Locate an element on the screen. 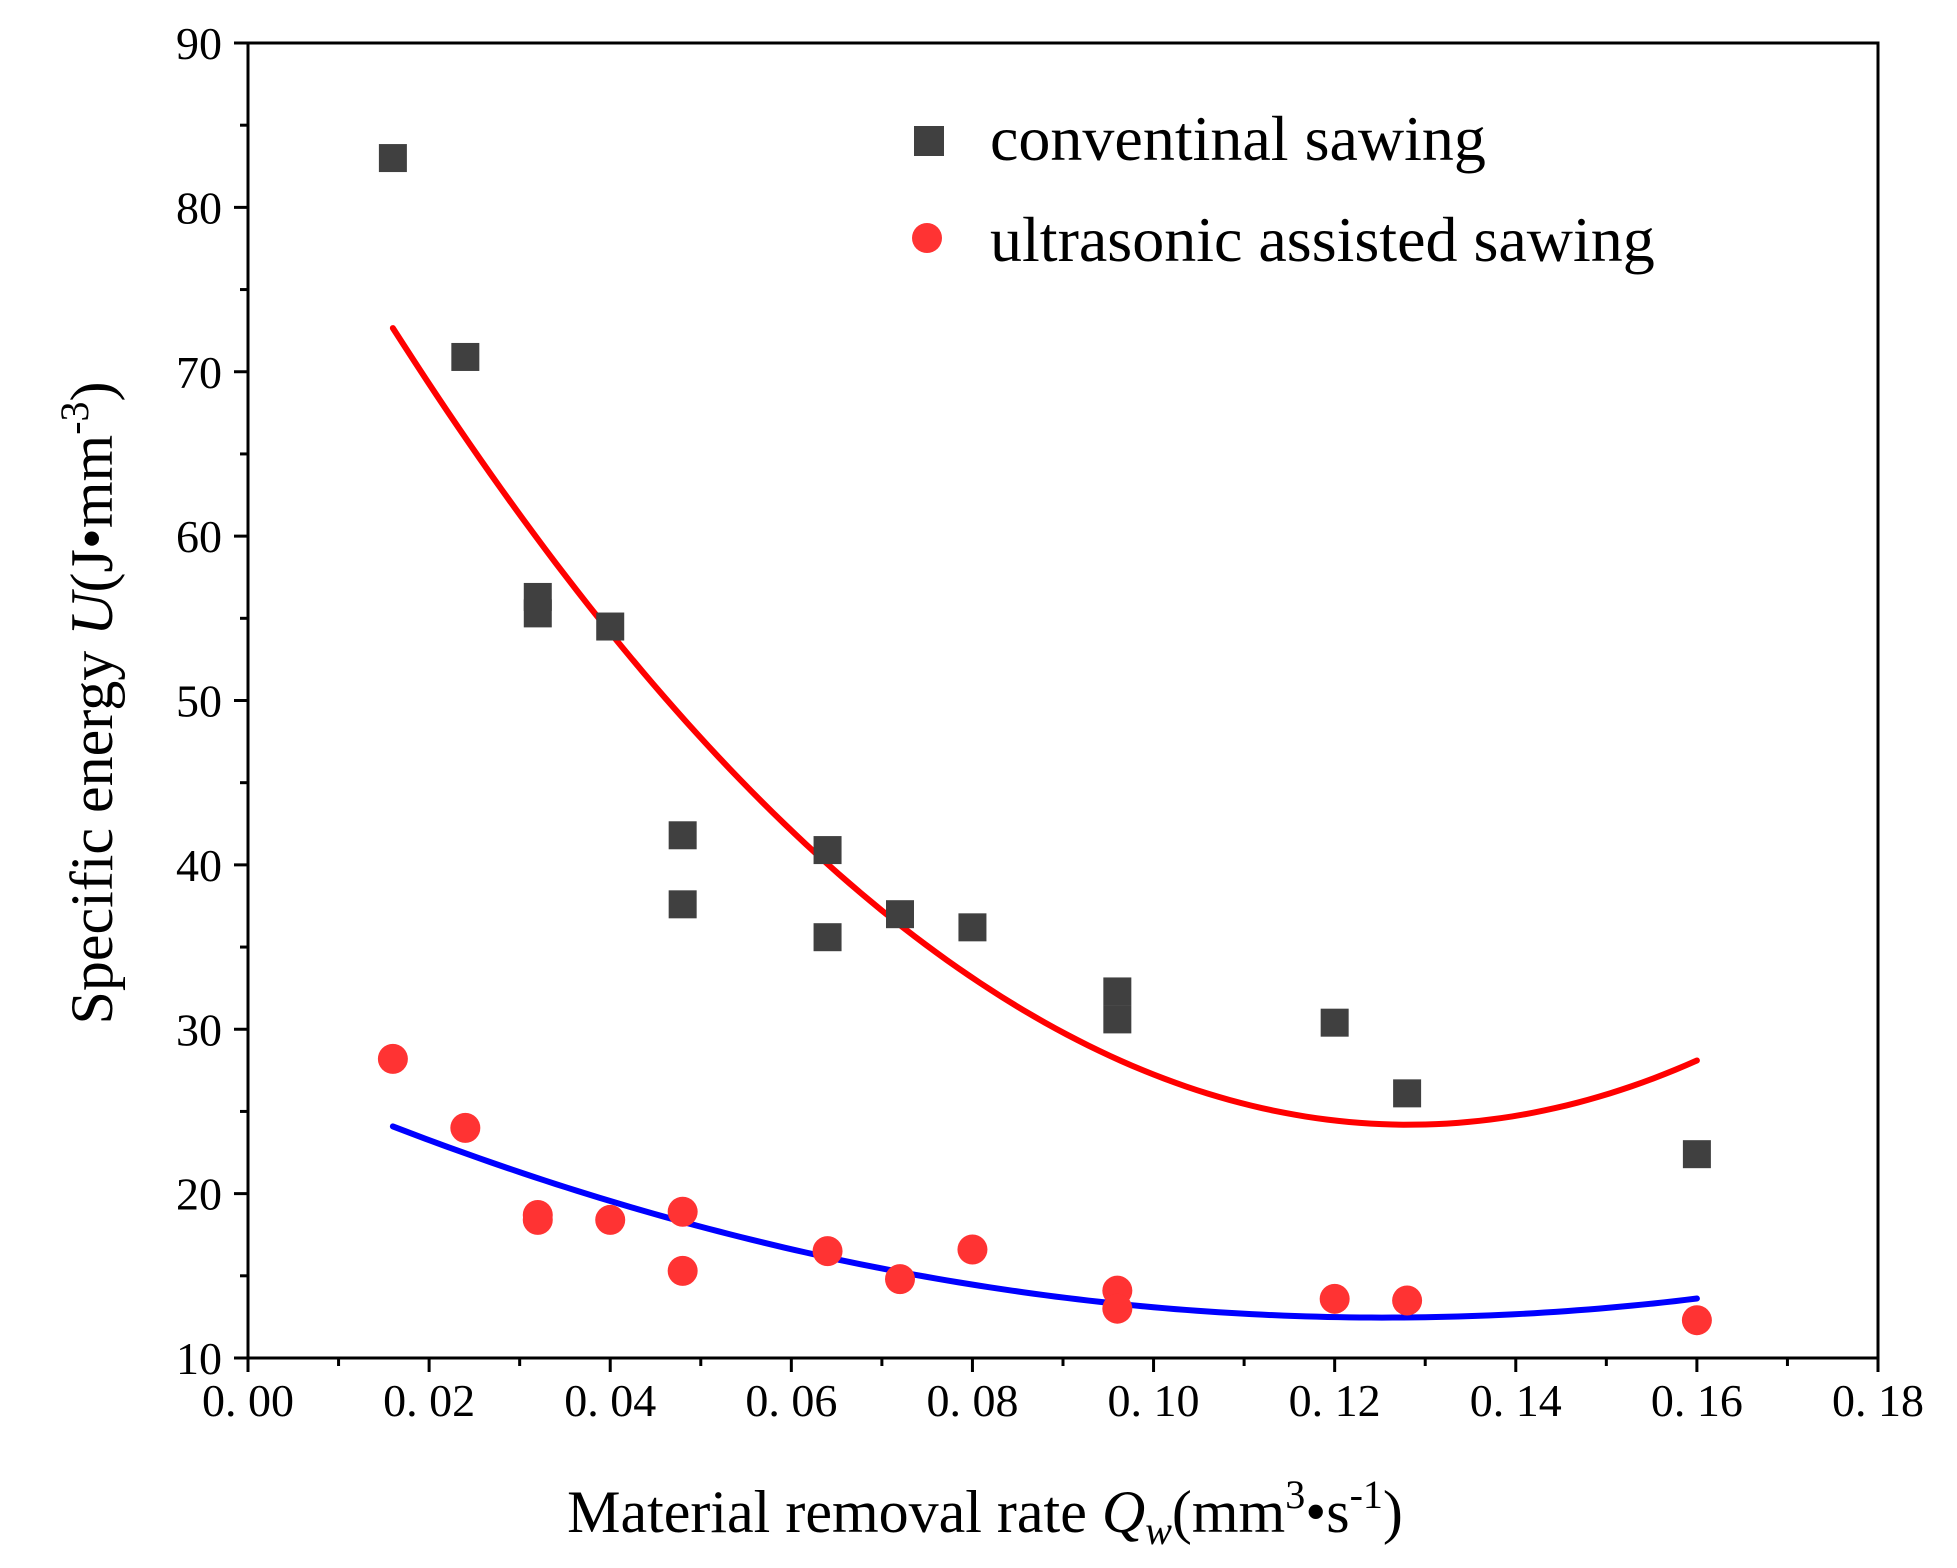  fit-curve-ultrasonic is located at coordinates (1044, 1222).